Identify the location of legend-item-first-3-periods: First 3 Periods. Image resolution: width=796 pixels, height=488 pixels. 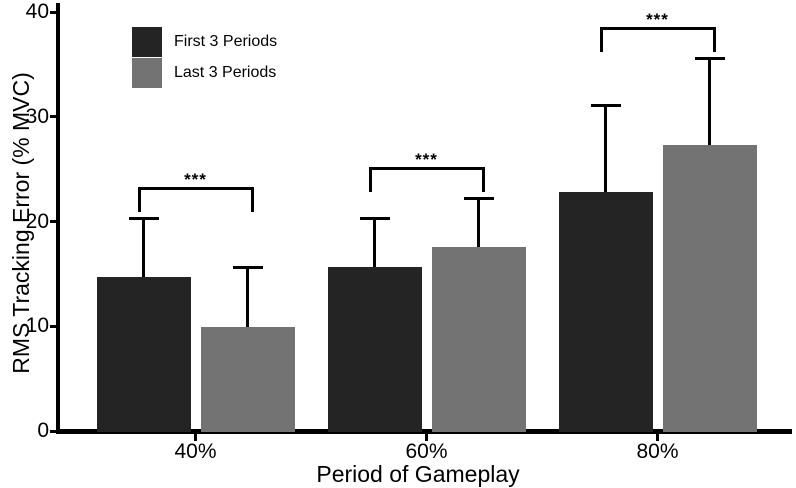
(204, 42).